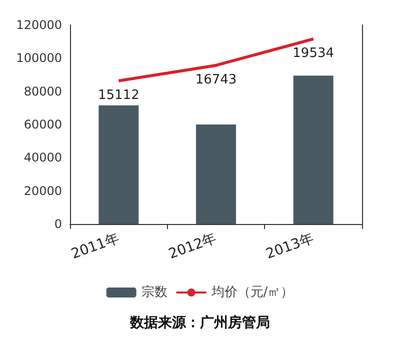 The image size is (400, 344). Describe the element at coordinates (154, 292) in the screenshot. I see `legend-label: 宗数` at that location.